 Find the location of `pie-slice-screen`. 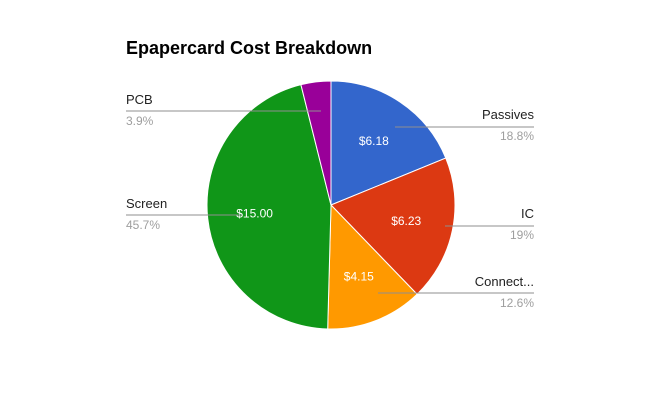

pie-slice-screen is located at coordinates (269, 207).